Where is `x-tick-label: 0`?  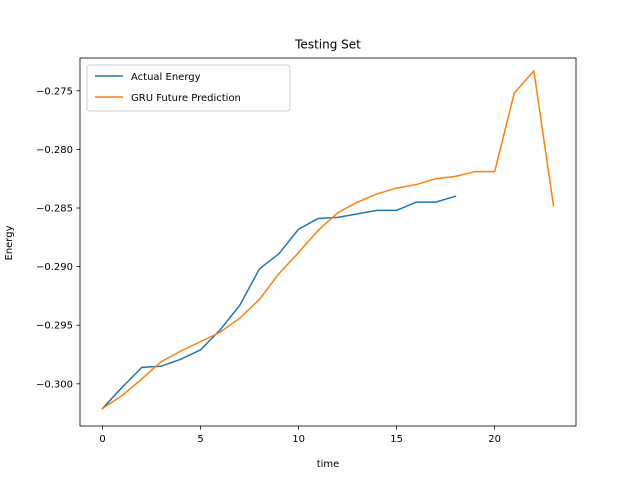
x-tick-label: 0 is located at coordinates (102, 439).